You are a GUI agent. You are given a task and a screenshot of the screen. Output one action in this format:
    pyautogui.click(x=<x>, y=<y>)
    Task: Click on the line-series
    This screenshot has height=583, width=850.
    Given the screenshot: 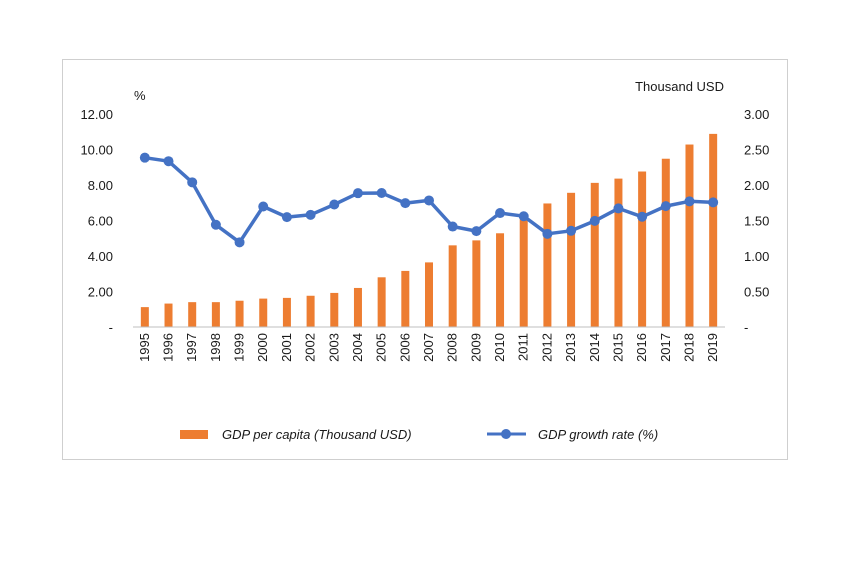 What is the action you would take?
    pyautogui.click(x=429, y=200)
    